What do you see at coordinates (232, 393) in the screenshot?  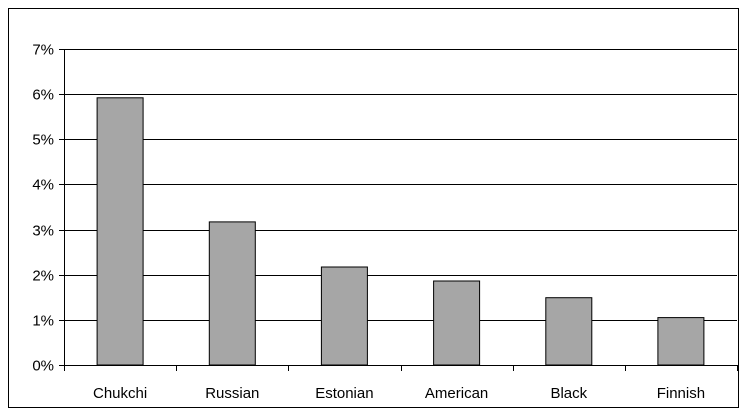 I see `x-tick-label: Russian` at bounding box center [232, 393].